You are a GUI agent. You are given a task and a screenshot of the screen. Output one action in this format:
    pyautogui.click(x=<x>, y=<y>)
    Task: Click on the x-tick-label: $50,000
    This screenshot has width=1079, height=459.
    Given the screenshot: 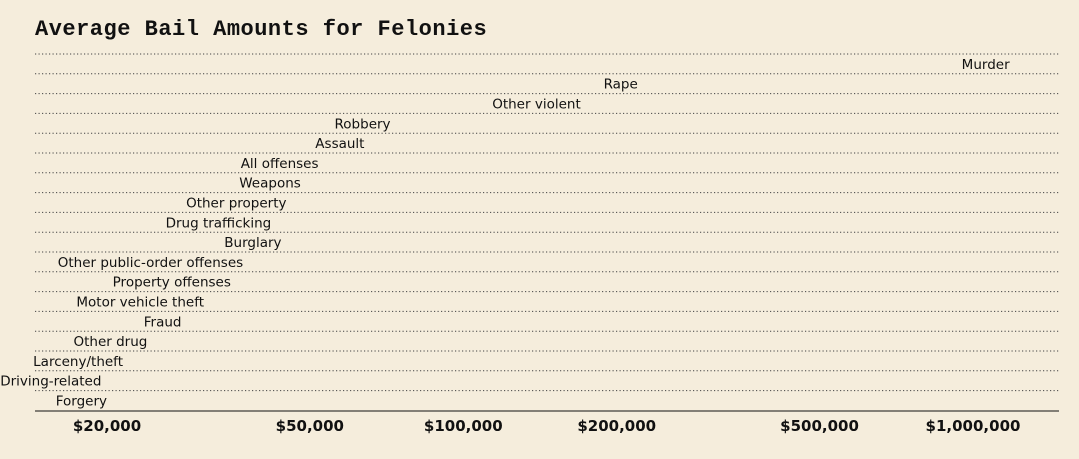 What is the action you would take?
    pyautogui.click(x=310, y=426)
    